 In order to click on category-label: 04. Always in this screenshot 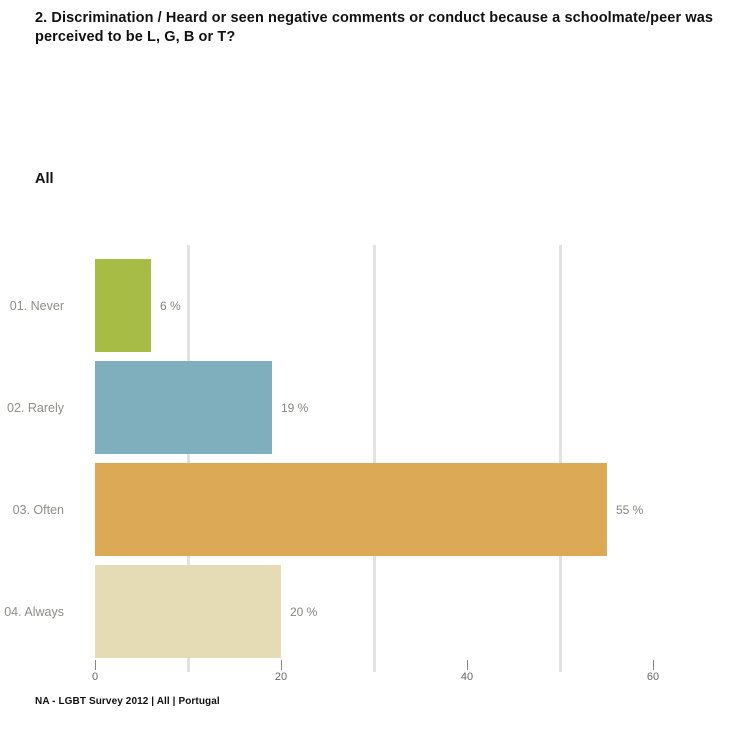, I will do `click(34, 611)`.